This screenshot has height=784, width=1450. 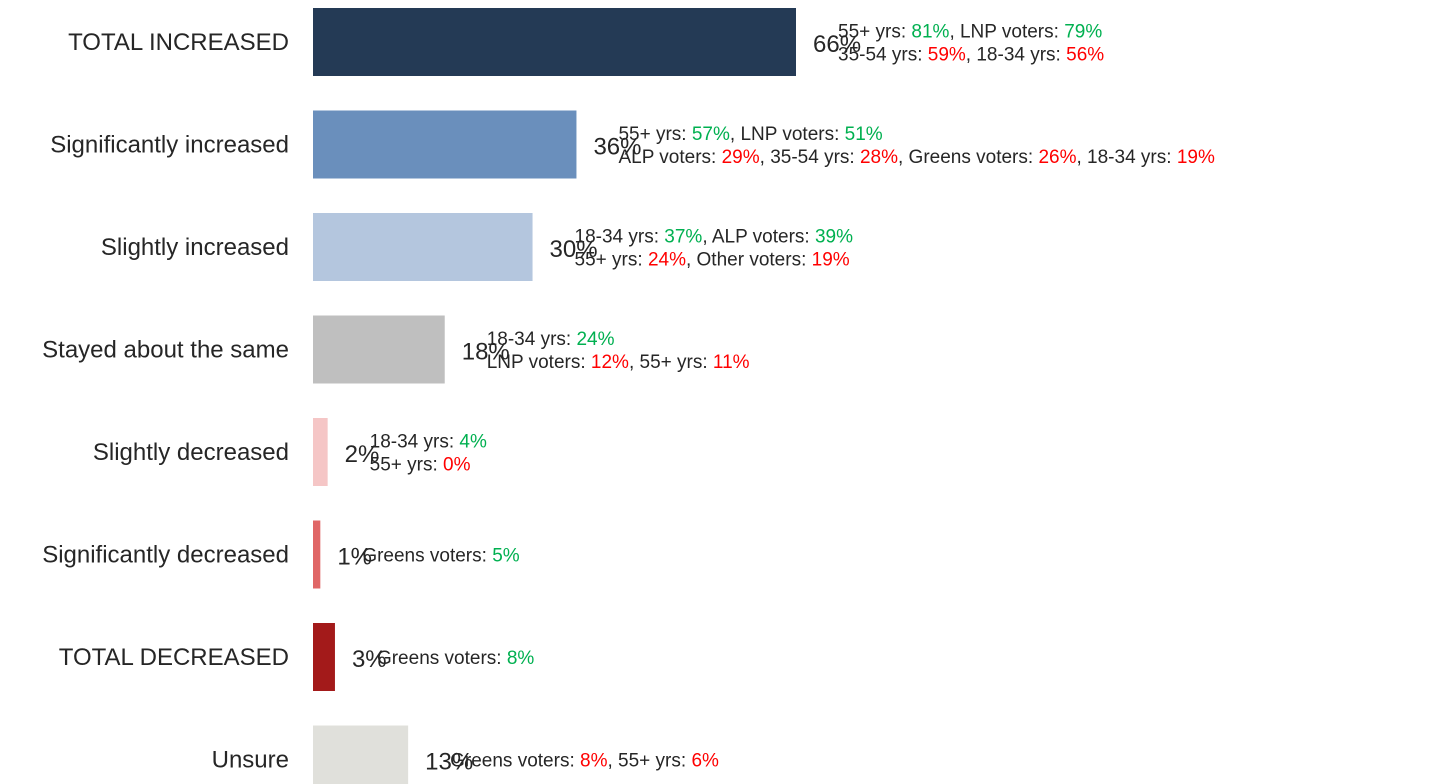 I want to click on subgroup-note: 55+ yrs: 24%, Other voters: 19%, so click(x=712, y=260).